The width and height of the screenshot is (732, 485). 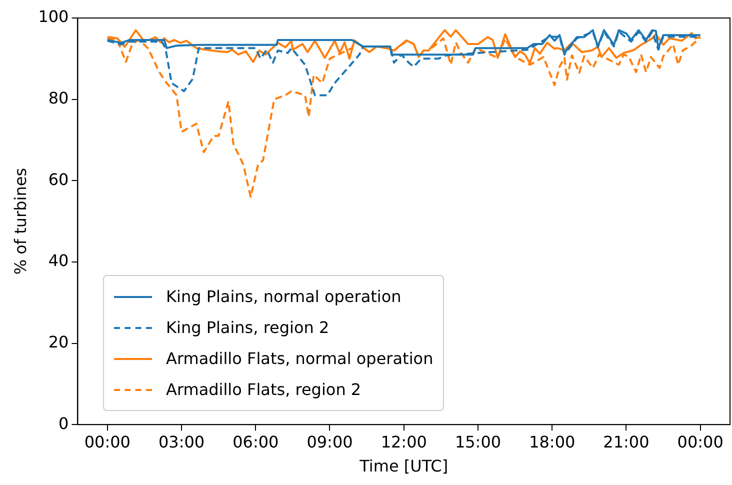 What do you see at coordinates (284, 296) in the screenshot?
I see `legend-label: King Plains, normal operation` at bounding box center [284, 296].